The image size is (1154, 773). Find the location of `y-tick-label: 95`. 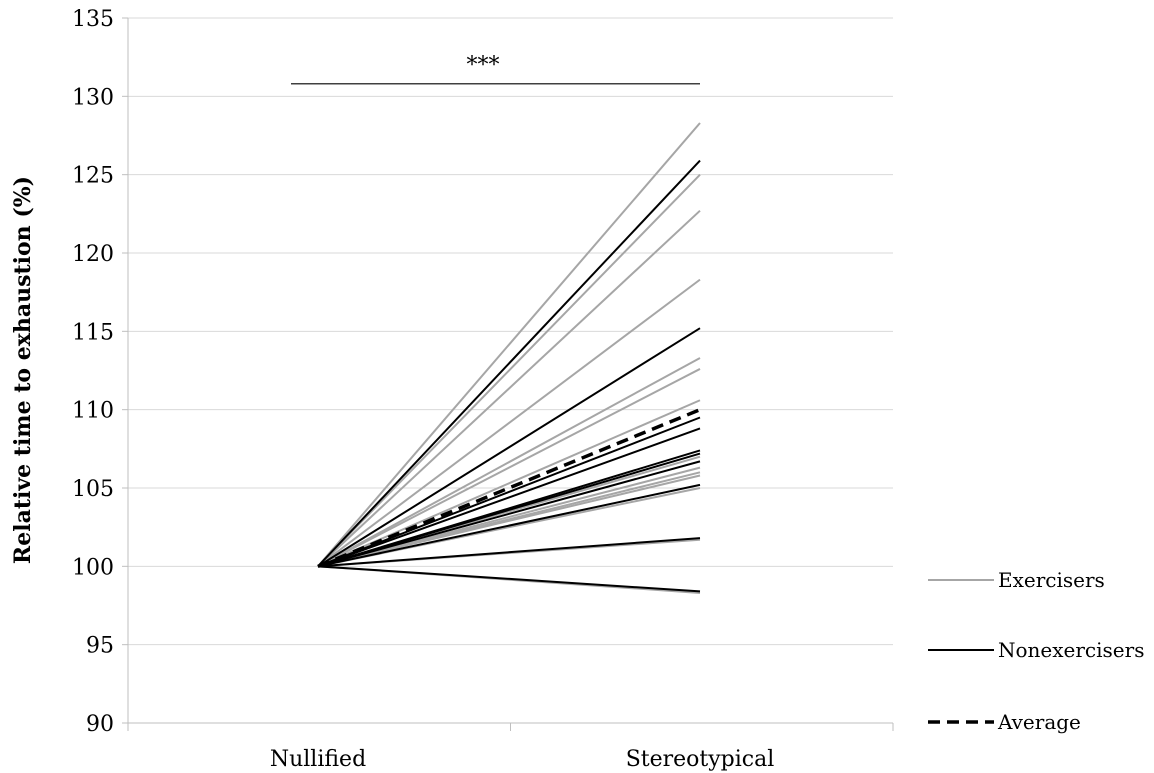

y-tick-label: 95 is located at coordinates (100, 646).